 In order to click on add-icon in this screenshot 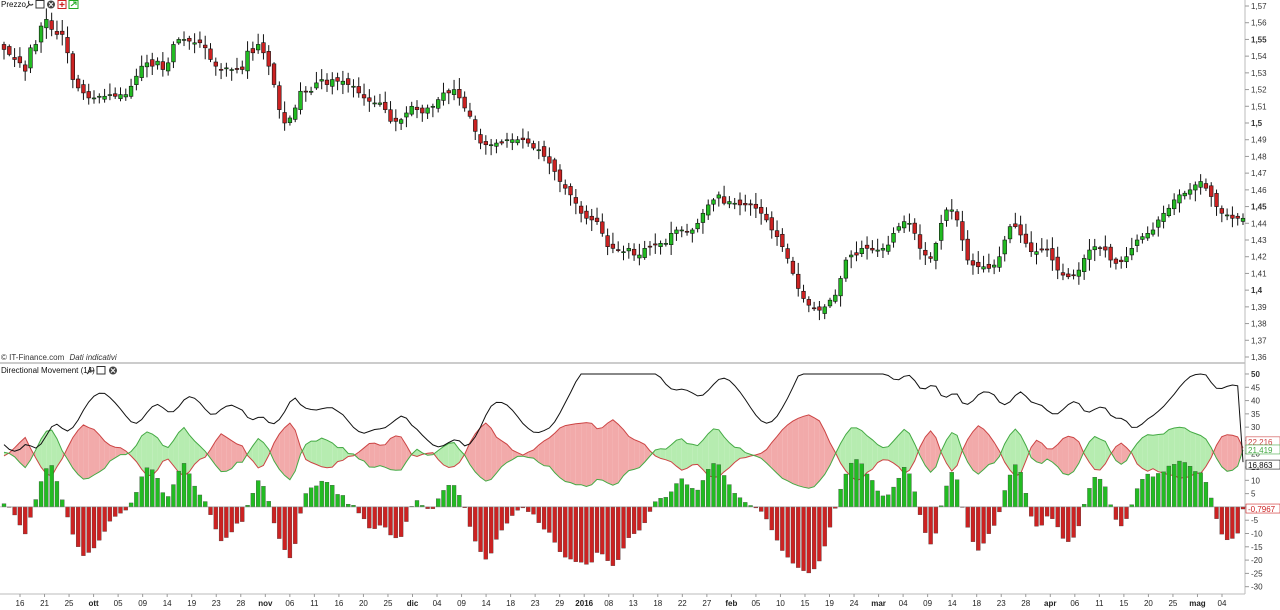, I will do `click(62, 4)`.